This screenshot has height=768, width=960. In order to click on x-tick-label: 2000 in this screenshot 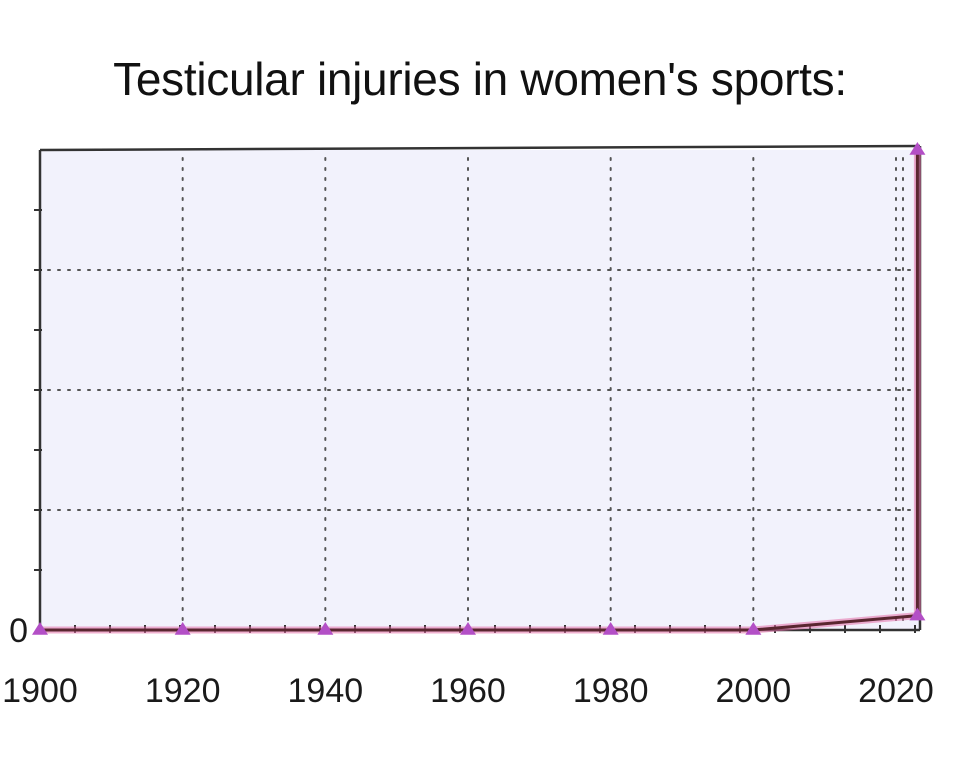, I will do `click(754, 691)`.